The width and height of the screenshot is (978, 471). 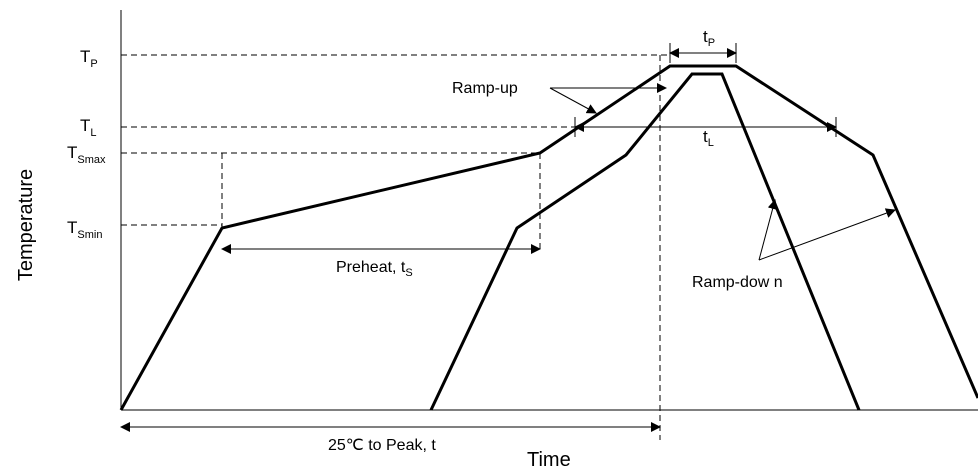 I want to click on ramp-up-label: Ramp-up, so click(x=485, y=88).